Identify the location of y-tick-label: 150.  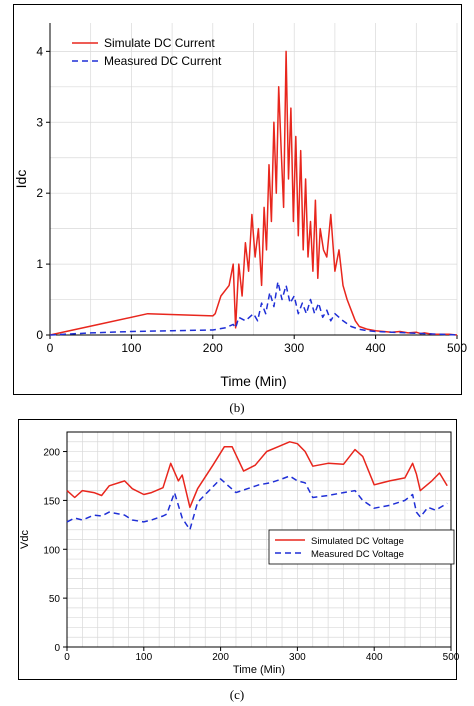
(51, 501).